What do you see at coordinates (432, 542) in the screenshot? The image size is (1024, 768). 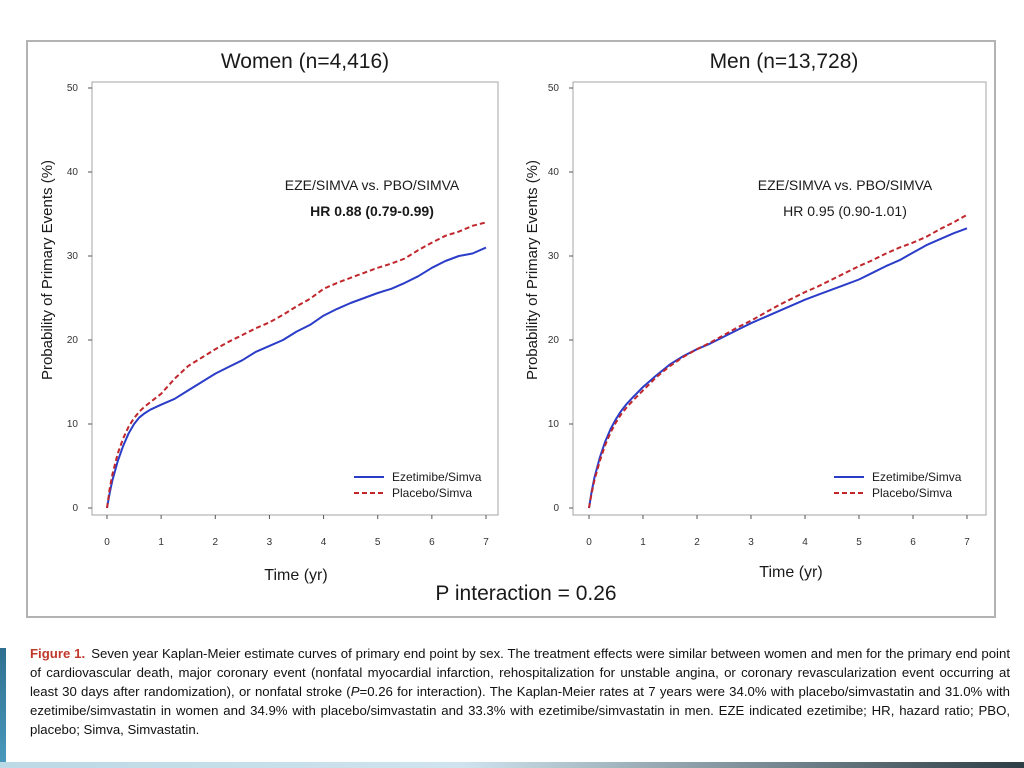 I see `women-x-tick-label: 6` at bounding box center [432, 542].